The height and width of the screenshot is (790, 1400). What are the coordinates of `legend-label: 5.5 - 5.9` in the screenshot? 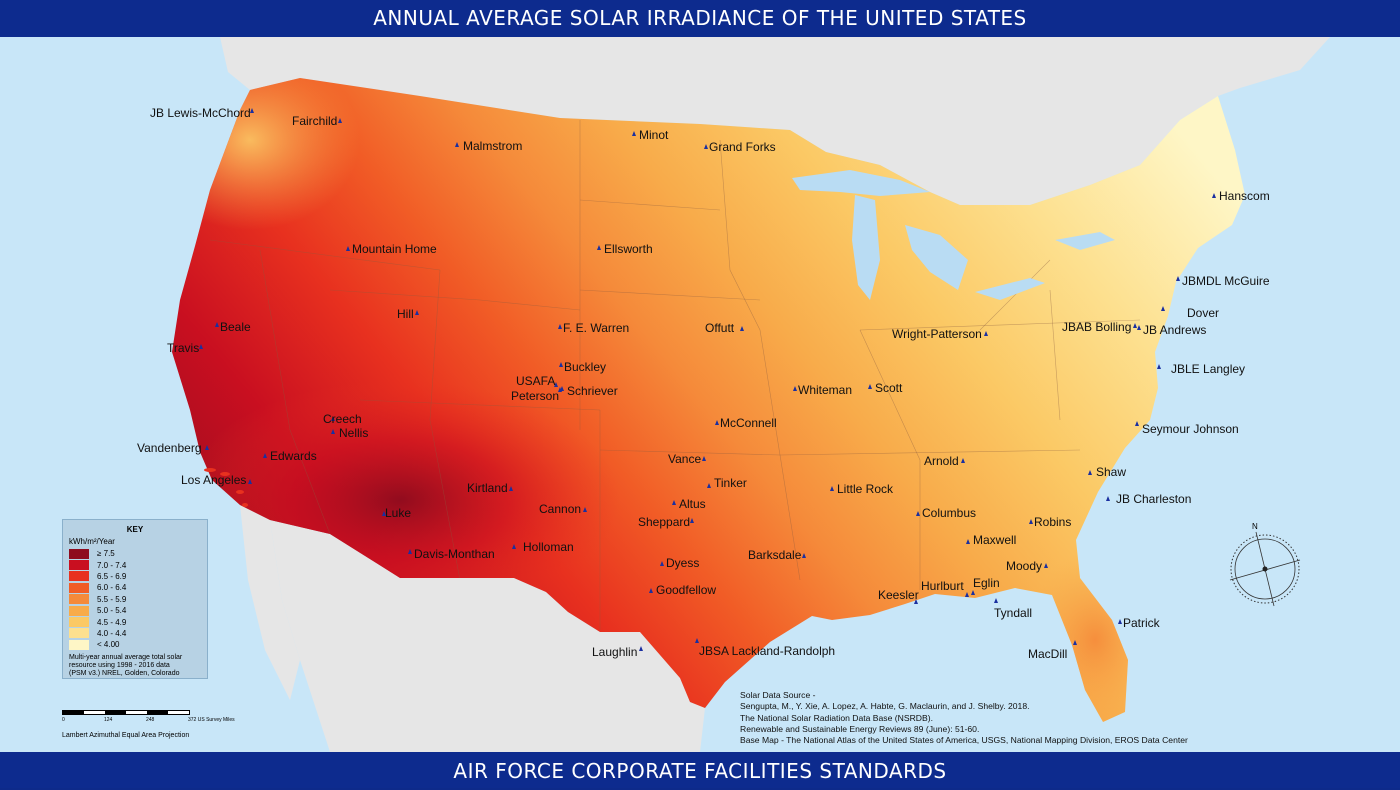 It's located at (112, 599).